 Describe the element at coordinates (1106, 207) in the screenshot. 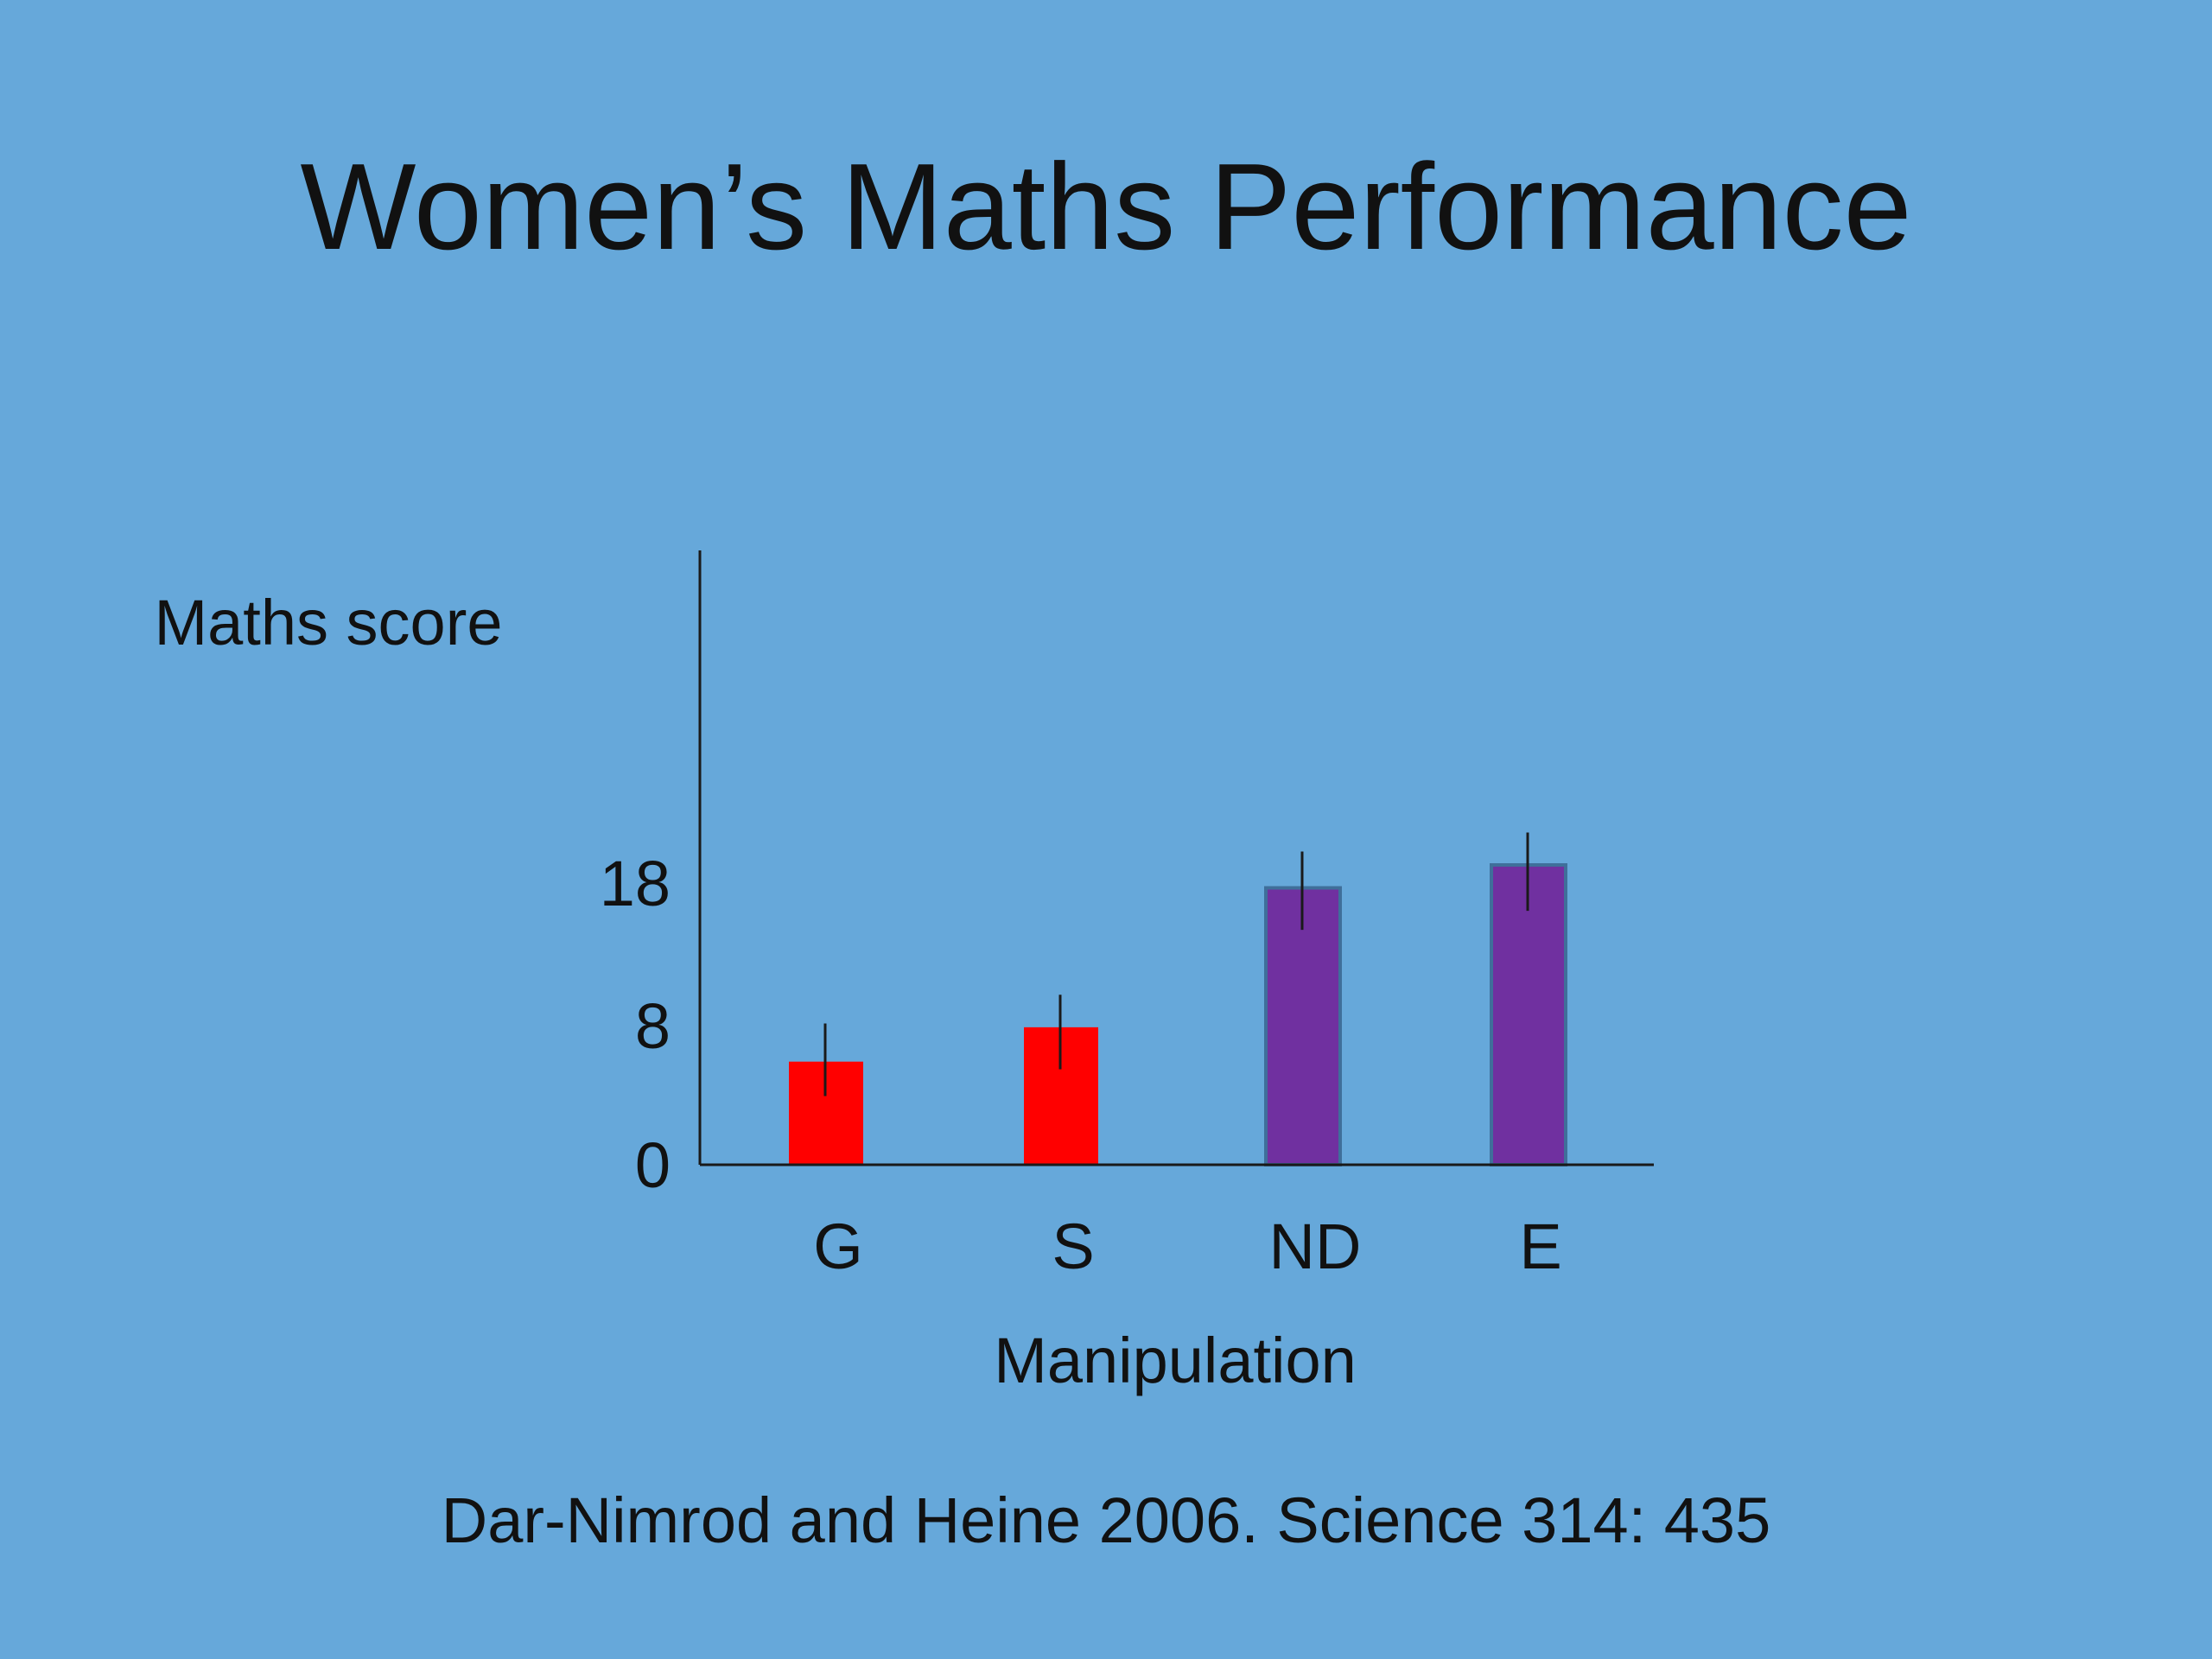

I see `slide-title: Women’s Maths Performance` at that location.